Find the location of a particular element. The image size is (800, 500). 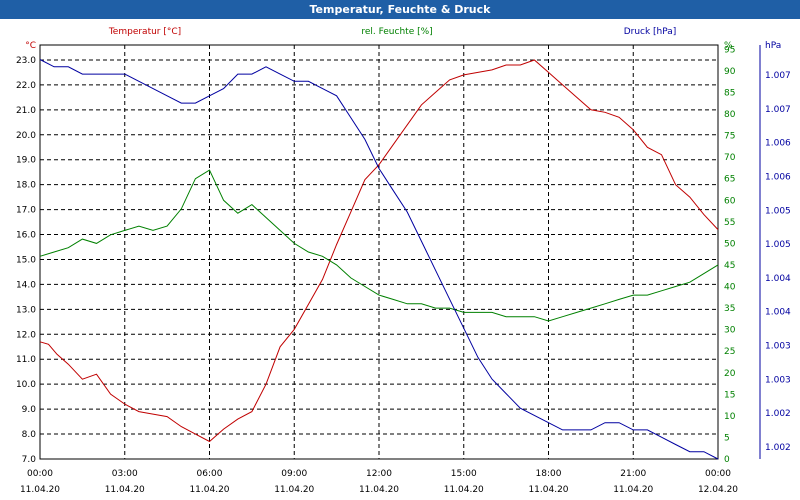

y-tick-humidity: 90 is located at coordinates (730, 72).